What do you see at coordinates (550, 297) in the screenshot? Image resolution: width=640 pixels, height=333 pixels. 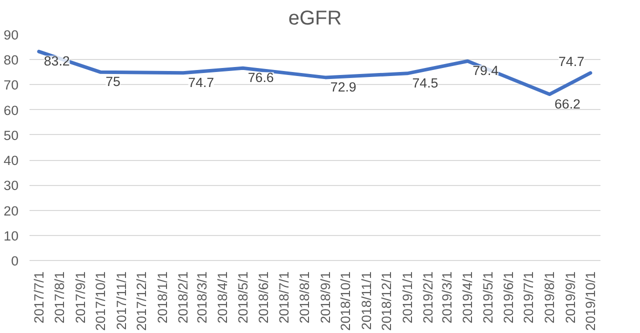 I see `x-tick-label: 2019/8/1` at bounding box center [550, 297].